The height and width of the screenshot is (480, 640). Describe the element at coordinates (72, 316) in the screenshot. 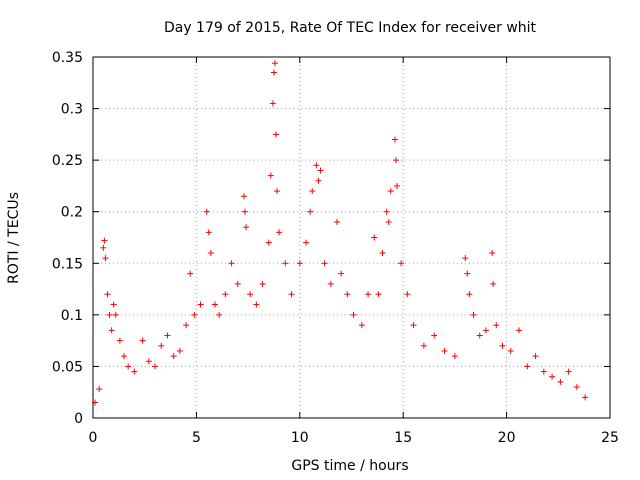

I see `y-tick-label: 0.1` at that location.